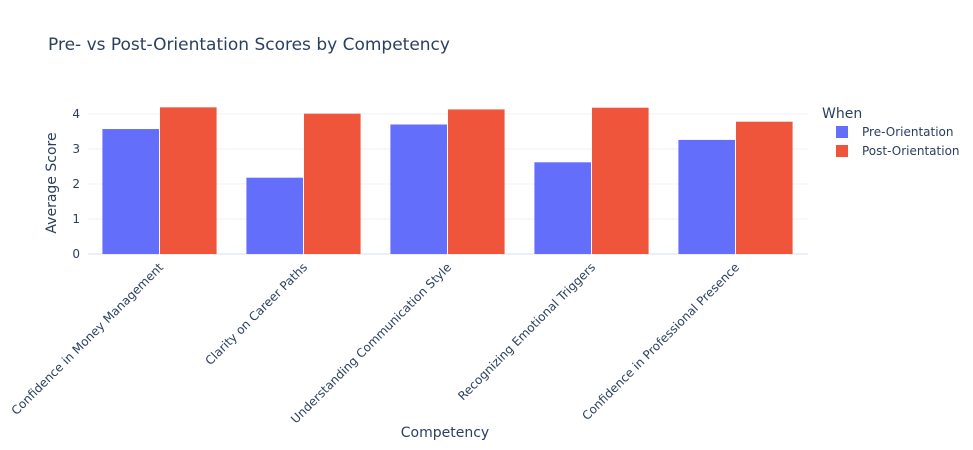 This screenshot has height=450, width=973. What do you see at coordinates (88, 339) in the screenshot?
I see `x-tick-label: Confidence in Money Management` at bounding box center [88, 339].